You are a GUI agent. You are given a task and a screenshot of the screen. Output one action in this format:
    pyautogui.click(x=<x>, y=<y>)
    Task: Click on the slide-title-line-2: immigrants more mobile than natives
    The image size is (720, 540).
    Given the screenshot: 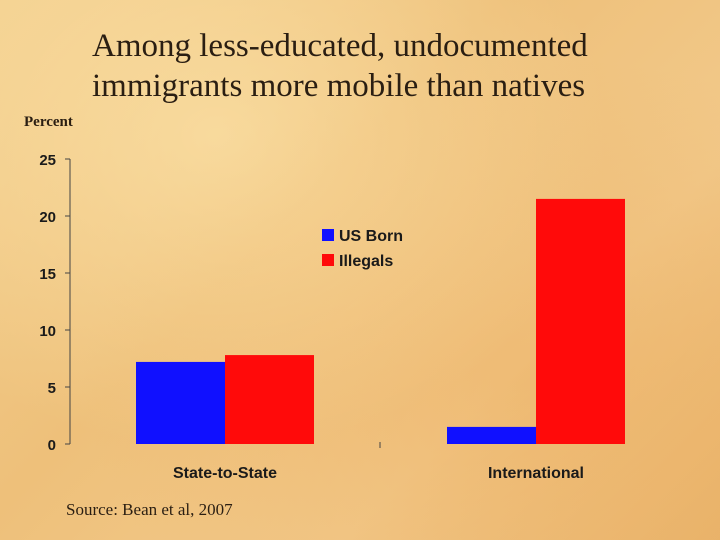 What is the action you would take?
    pyautogui.click(x=339, y=86)
    